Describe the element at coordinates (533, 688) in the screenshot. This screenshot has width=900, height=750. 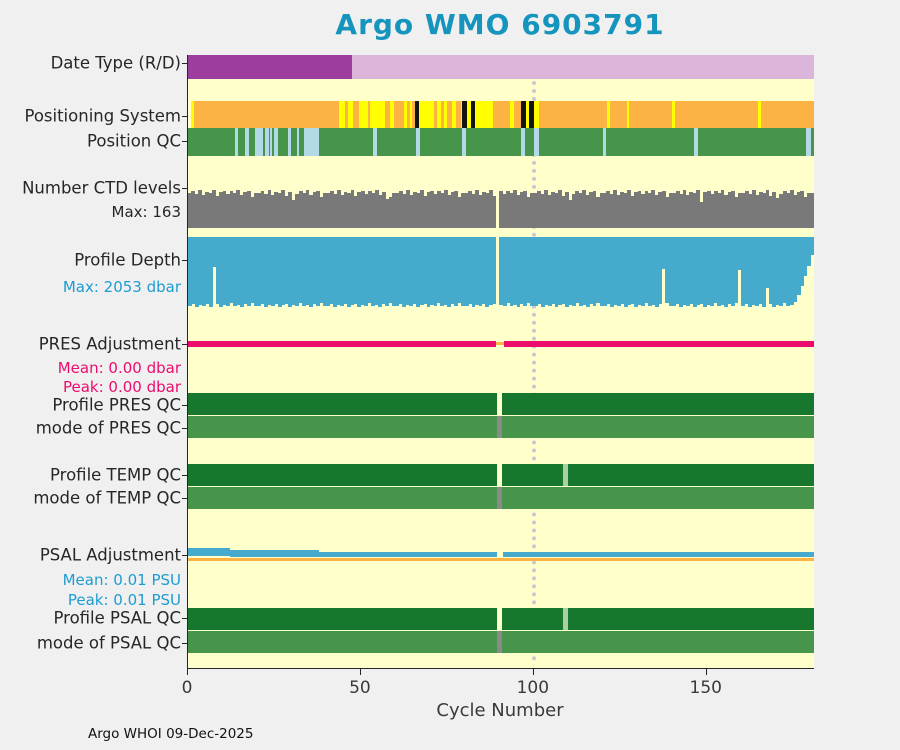
I see `x-tick-label: 100` at that location.